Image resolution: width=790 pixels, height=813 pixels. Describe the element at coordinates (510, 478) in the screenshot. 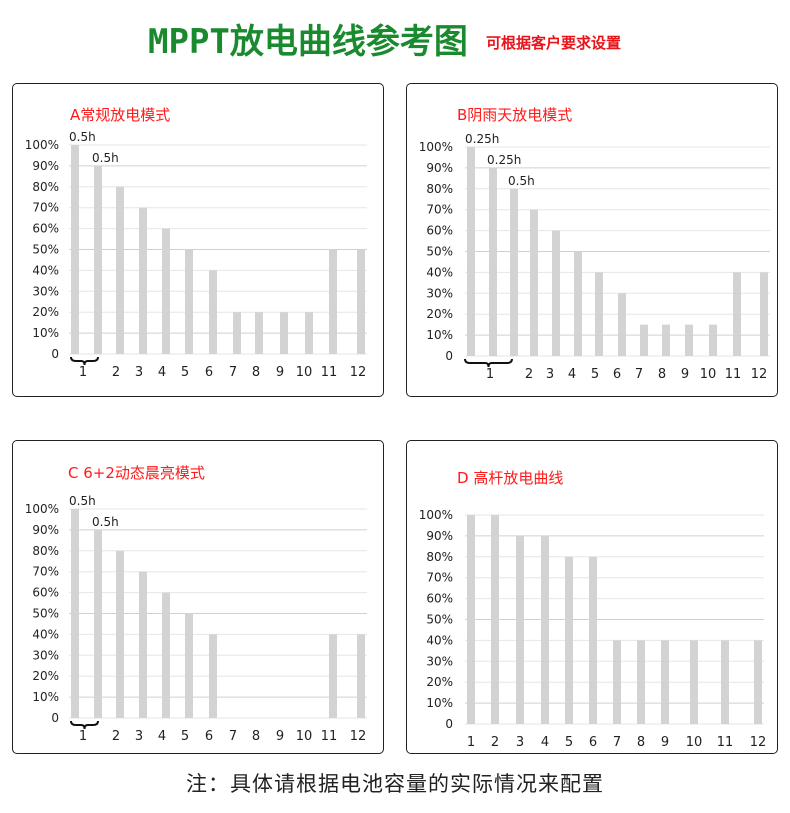

I see `chart-title: D 高杆放电曲线` at that location.